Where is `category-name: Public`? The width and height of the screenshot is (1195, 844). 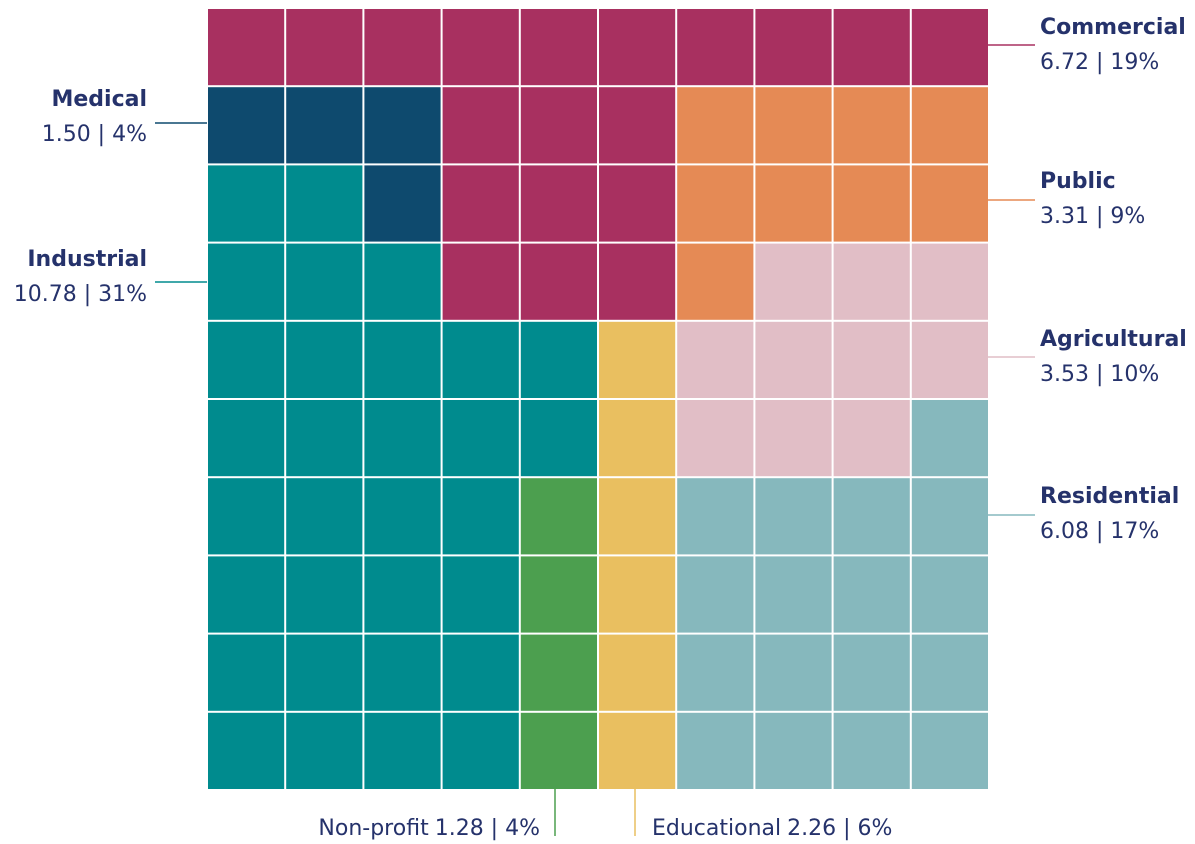
category-name: Public is located at coordinates (1078, 181).